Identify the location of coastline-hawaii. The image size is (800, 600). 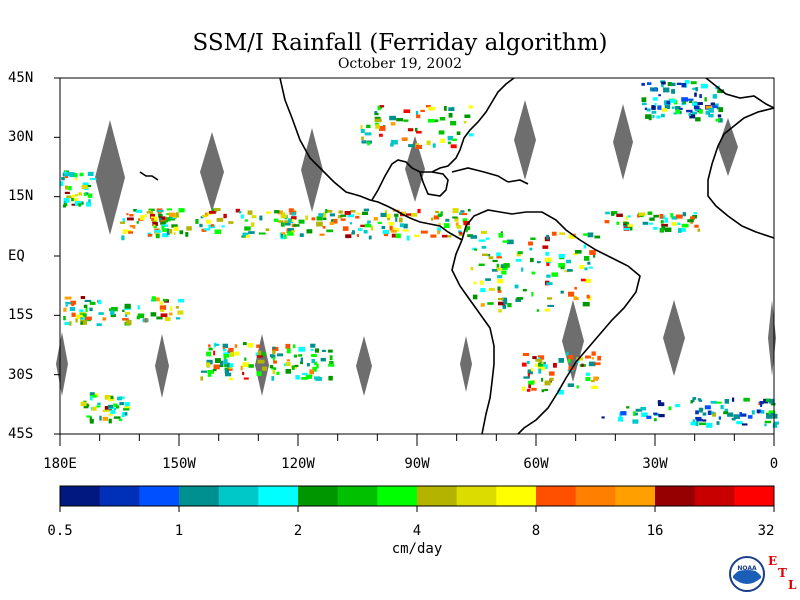
(149, 176).